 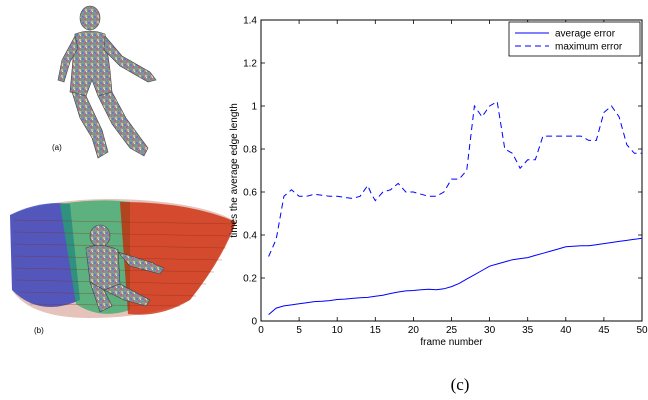 I want to click on x-tick-label: 50, so click(x=642, y=330).